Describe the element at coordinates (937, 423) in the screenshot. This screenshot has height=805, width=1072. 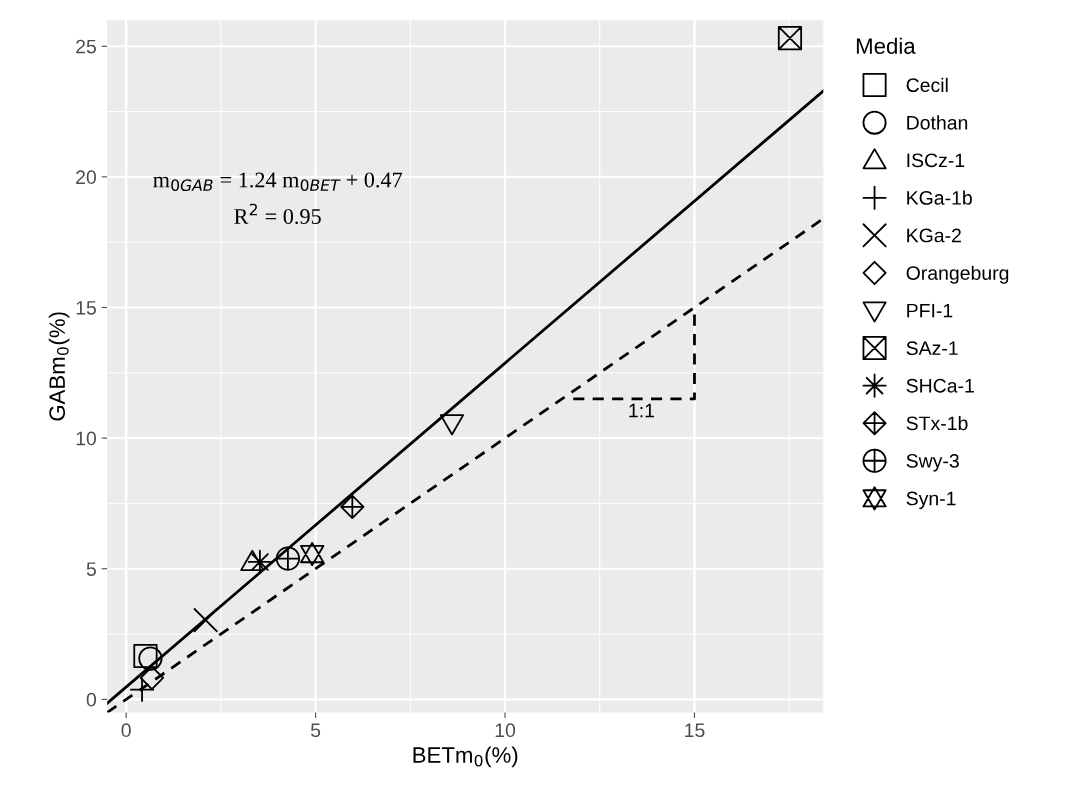
I see `legend-label: STx-1b` at that location.